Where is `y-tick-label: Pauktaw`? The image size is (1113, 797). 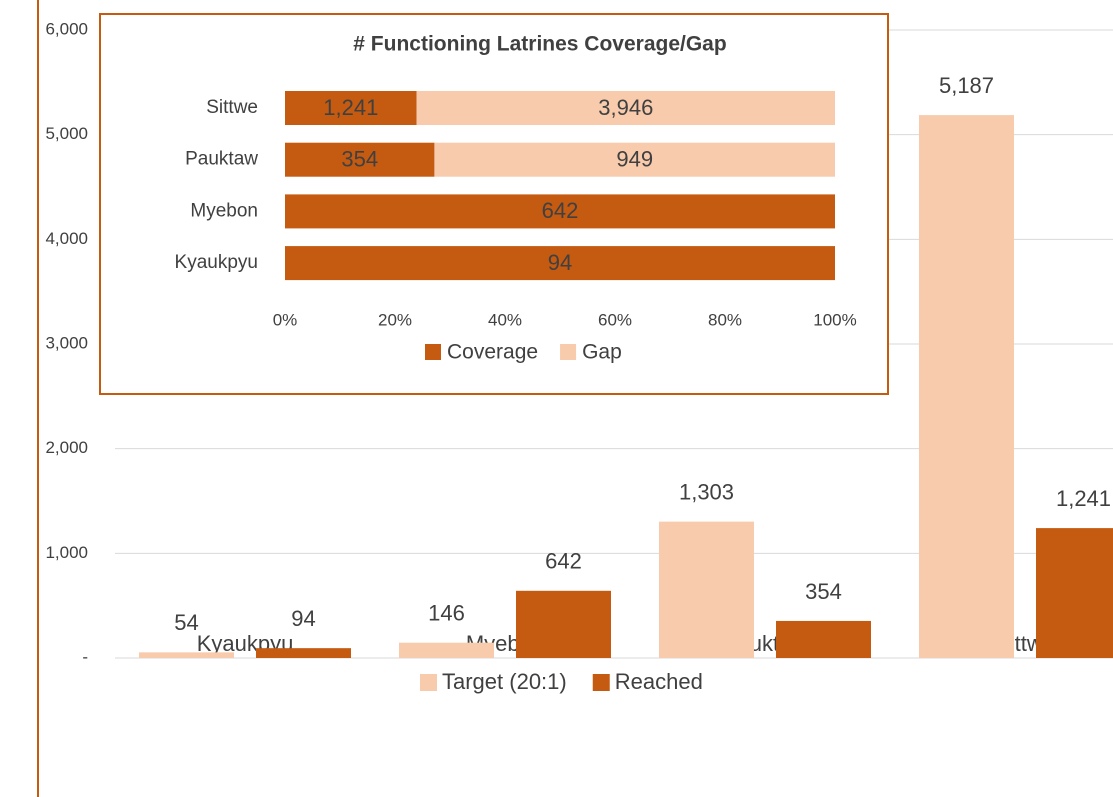
y-tick-label: Pauktaw is located at coordinates (221, 159).